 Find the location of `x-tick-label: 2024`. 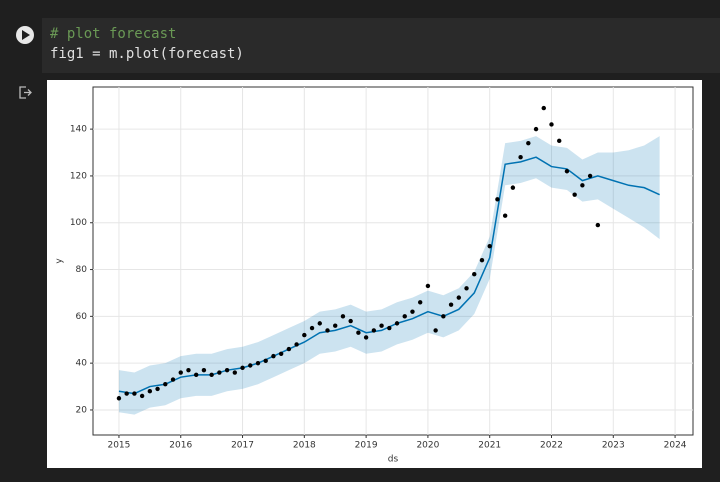

x-tick-label: 2024 is located at coordinates (675, 446).